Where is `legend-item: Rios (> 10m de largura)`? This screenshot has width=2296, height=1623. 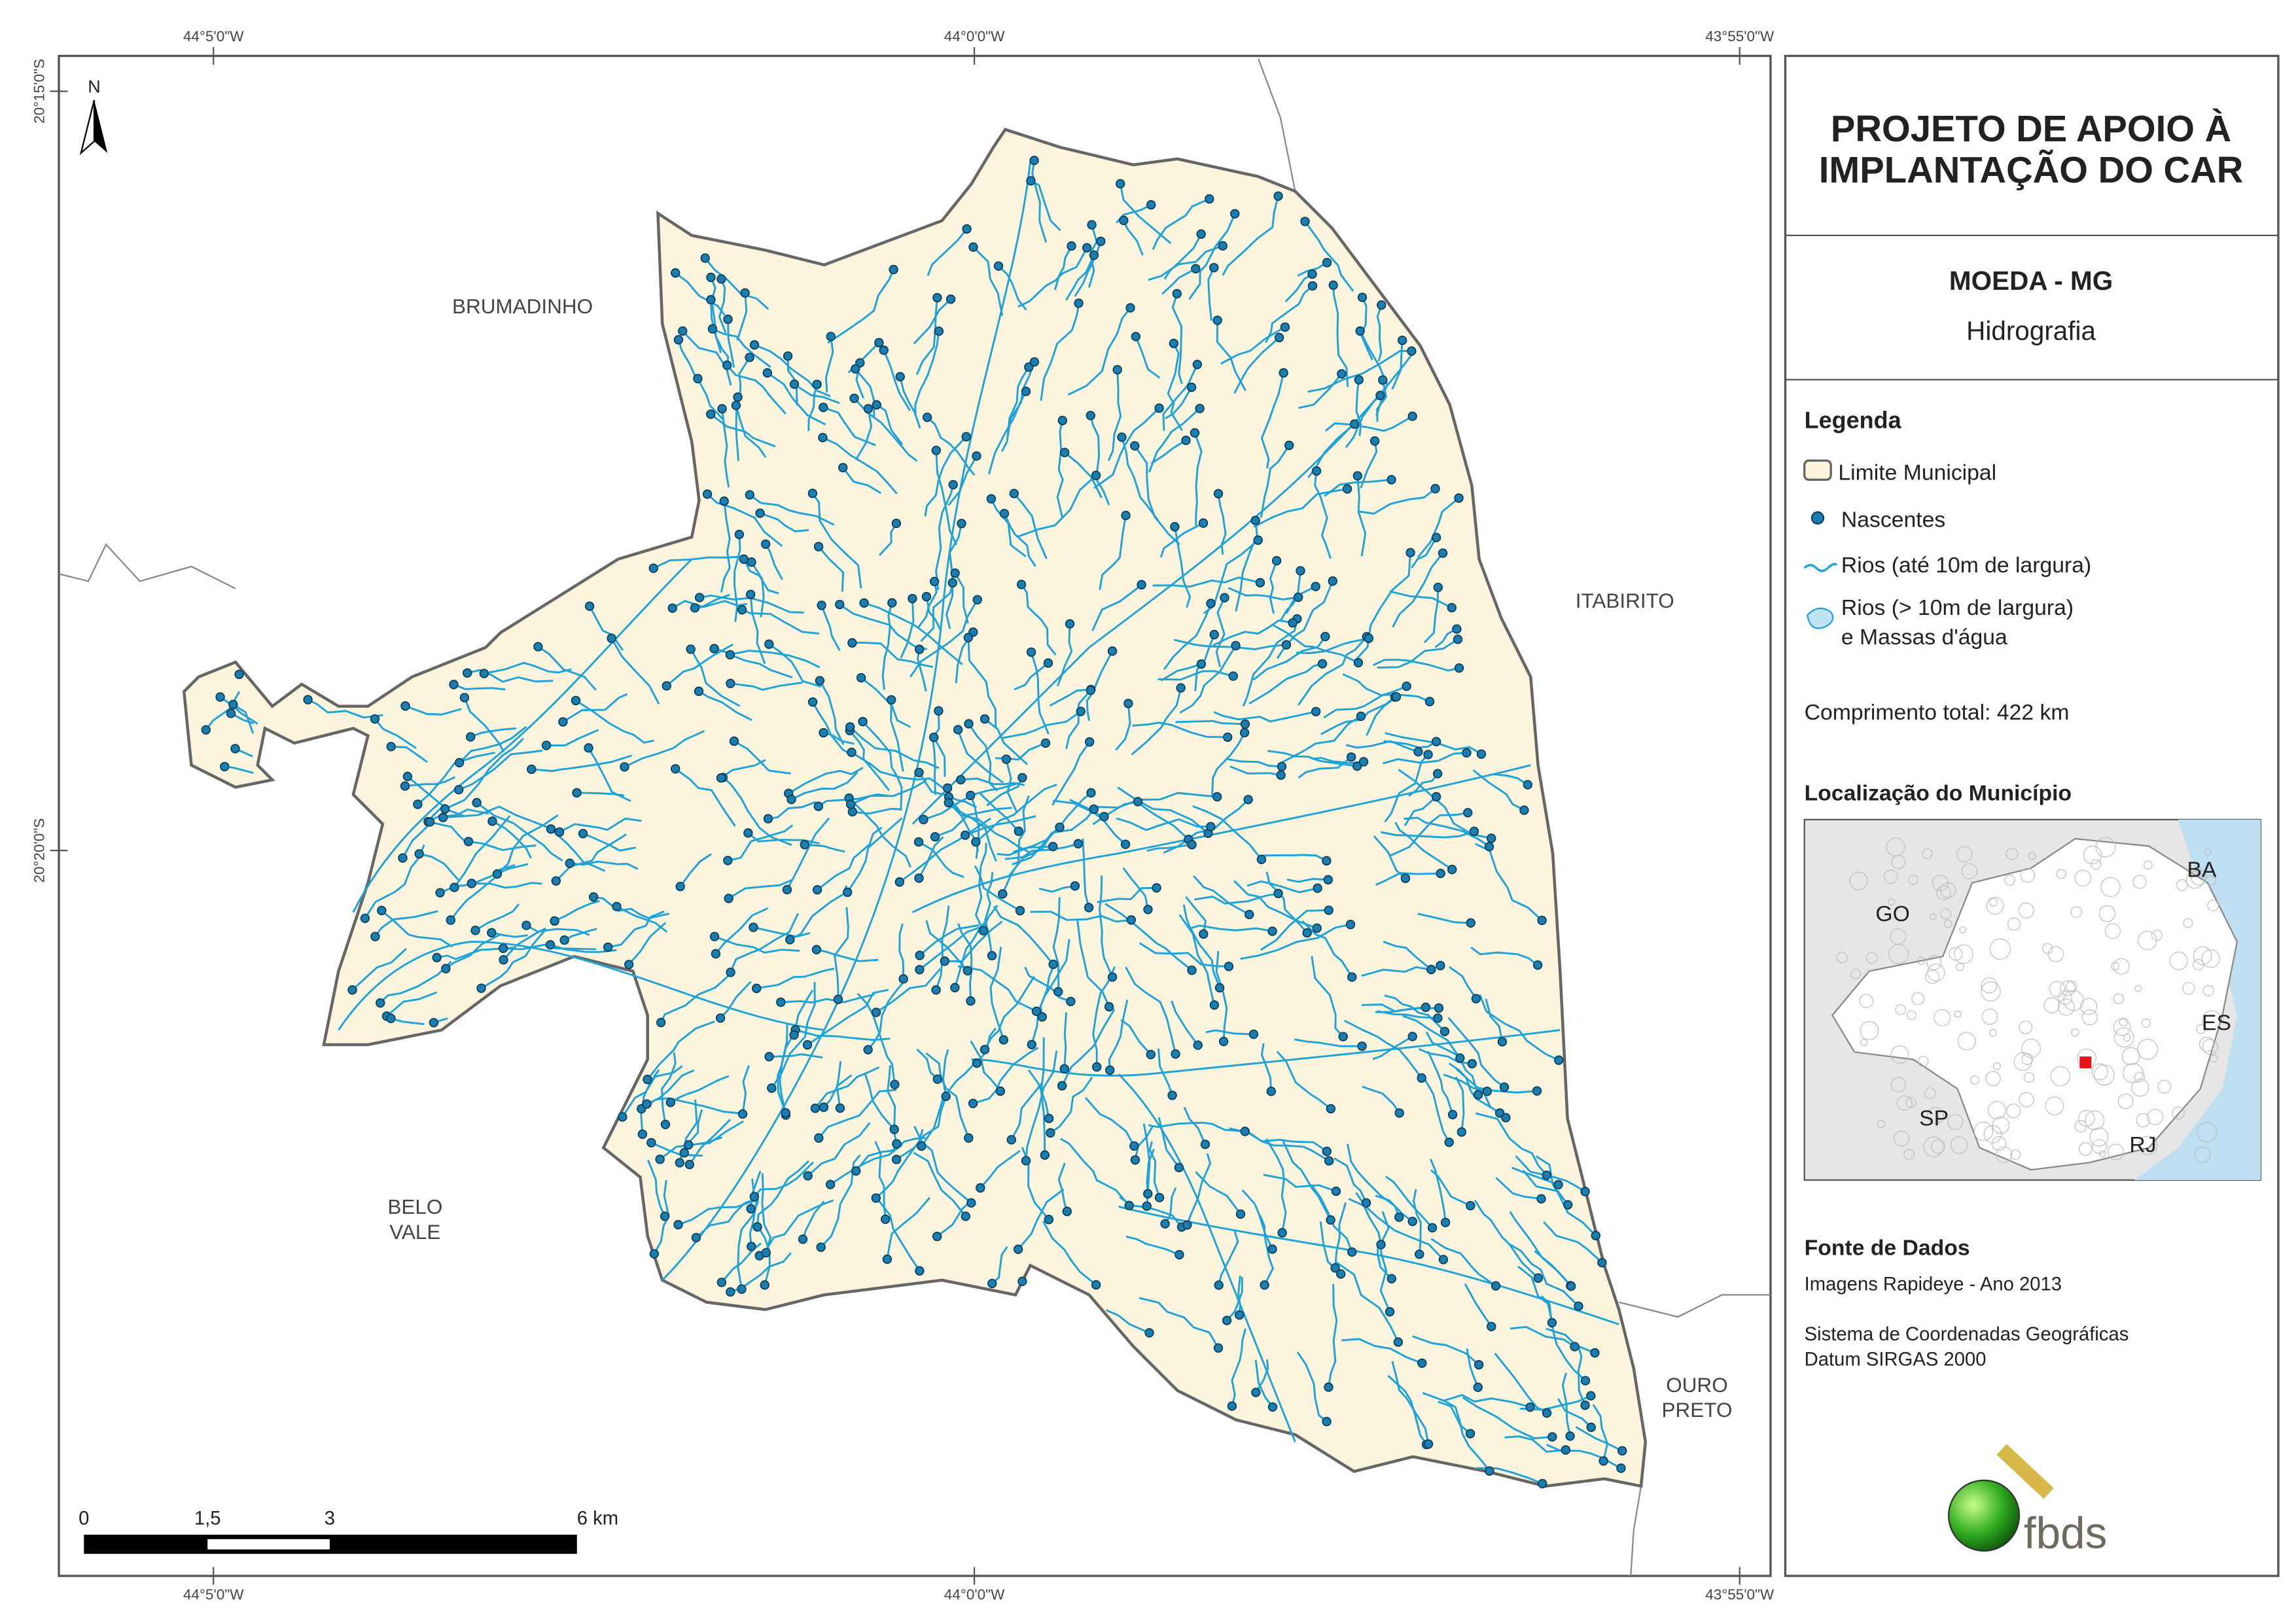 legend-item: Rios (> 10m de largura) is located at coordinates (1958, 608).